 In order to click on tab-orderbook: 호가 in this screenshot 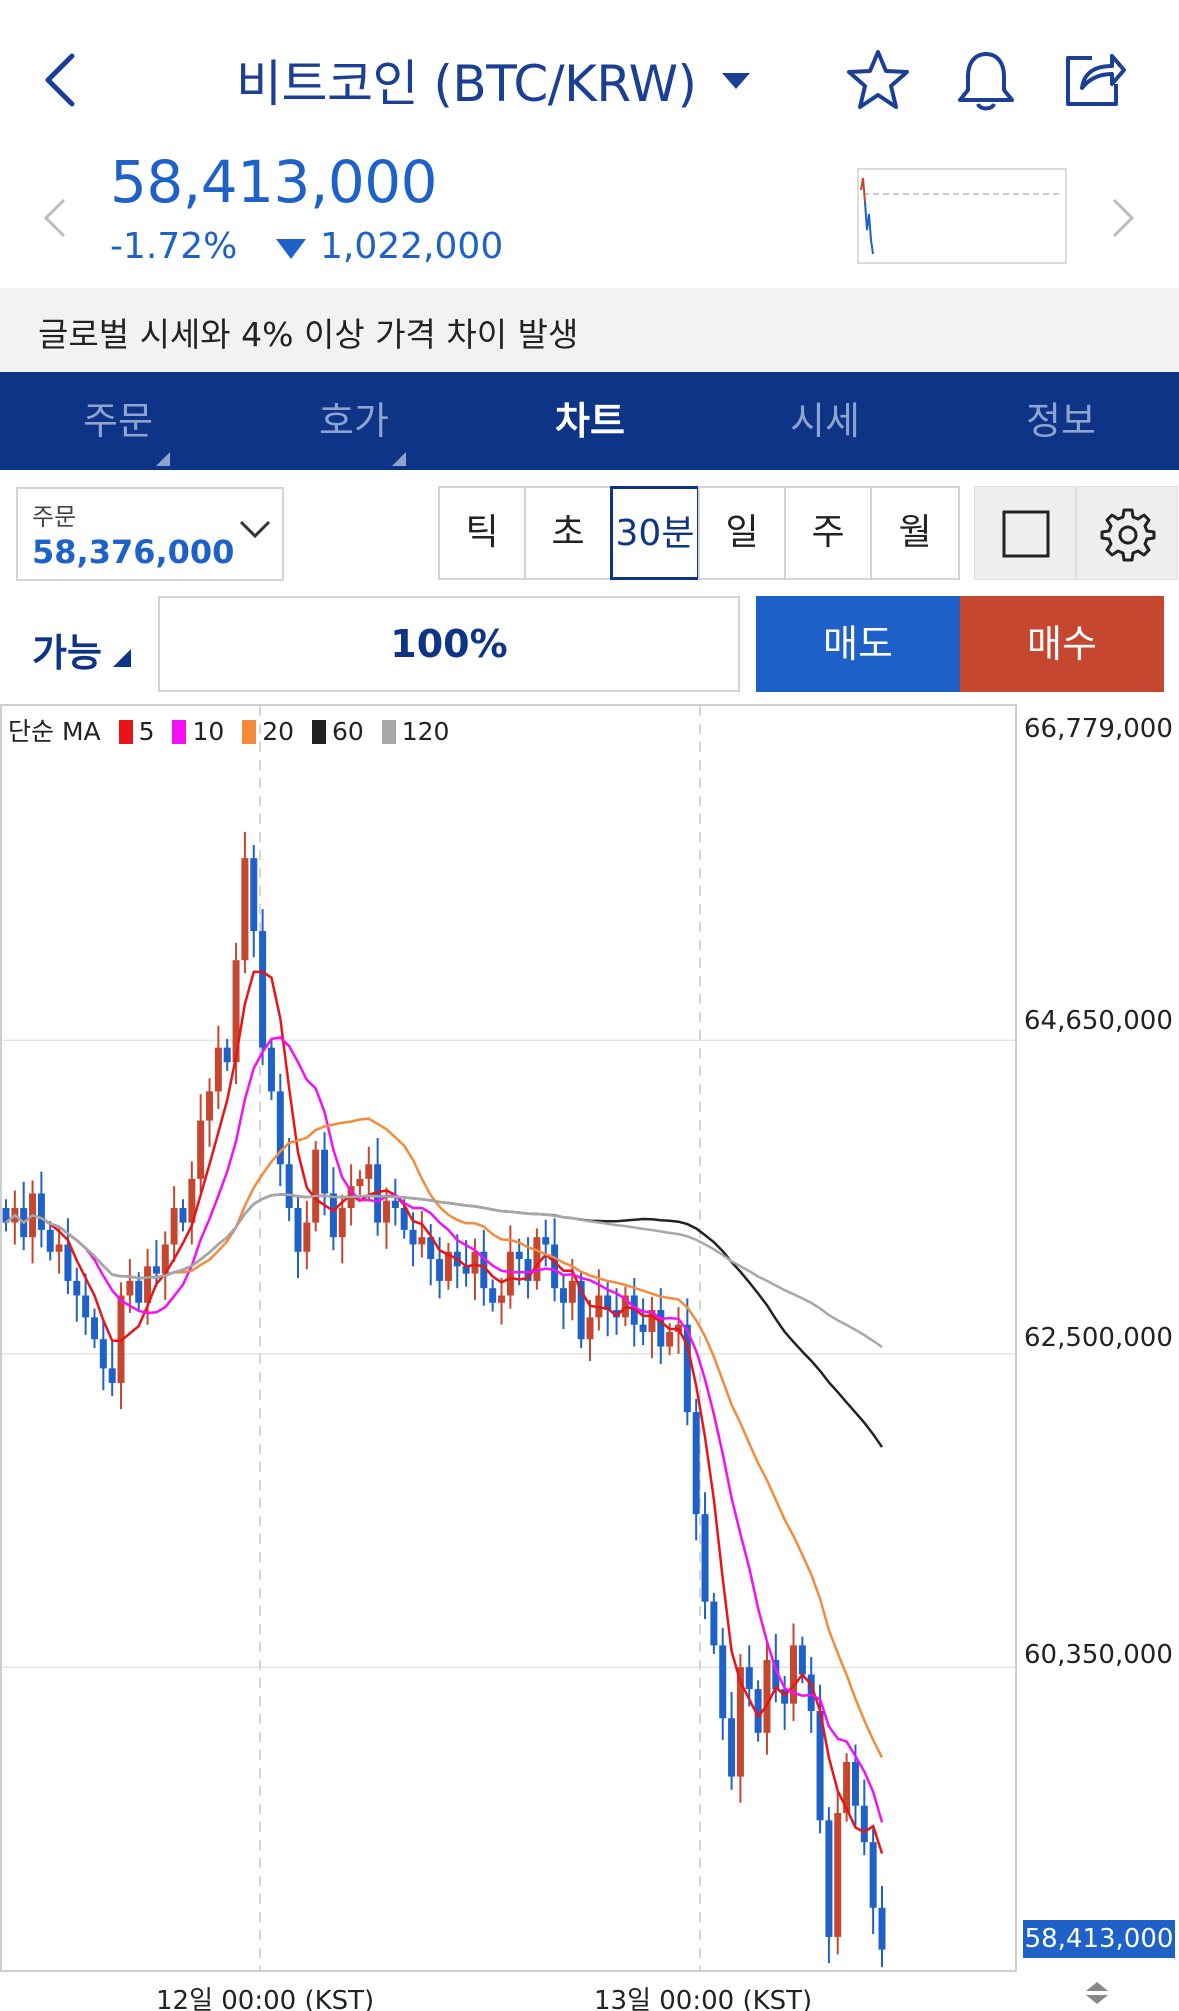, I will do `click(354, 421)`.